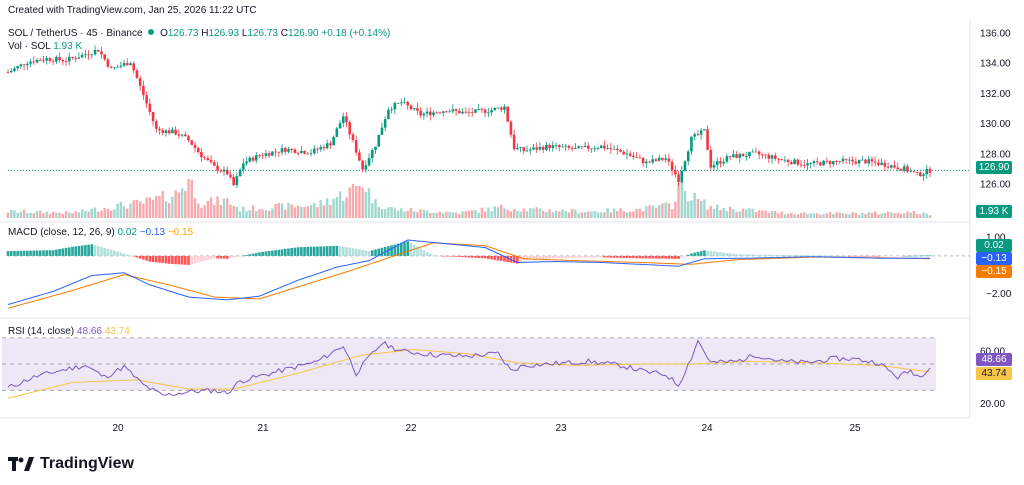  What do you see at coordinates (45, 46) in the screenshot?
I see `volume-legend: Vol · SOL 1.93 K` at bounding box center [45, 46].